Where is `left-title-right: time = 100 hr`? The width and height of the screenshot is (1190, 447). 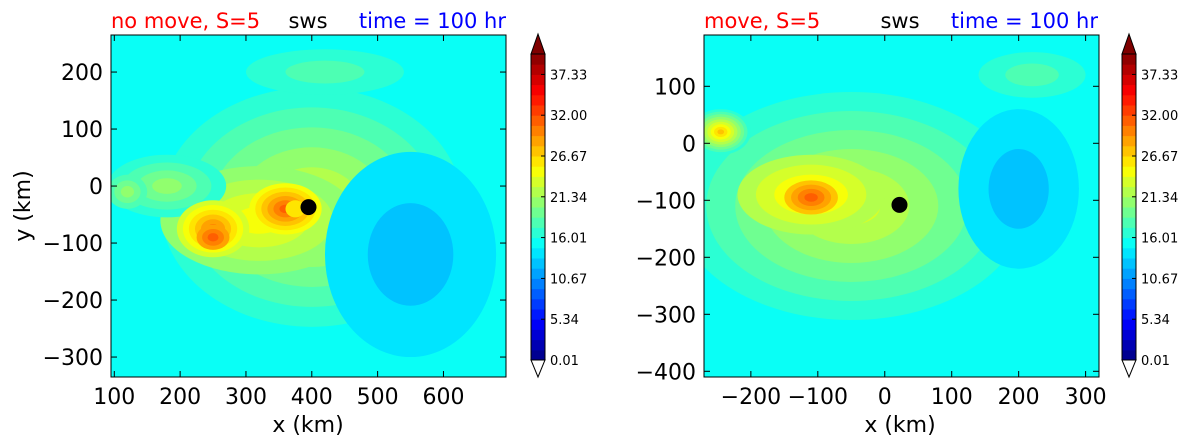
left-title-right: time = 100 hr is located at coordinates (432, 21).